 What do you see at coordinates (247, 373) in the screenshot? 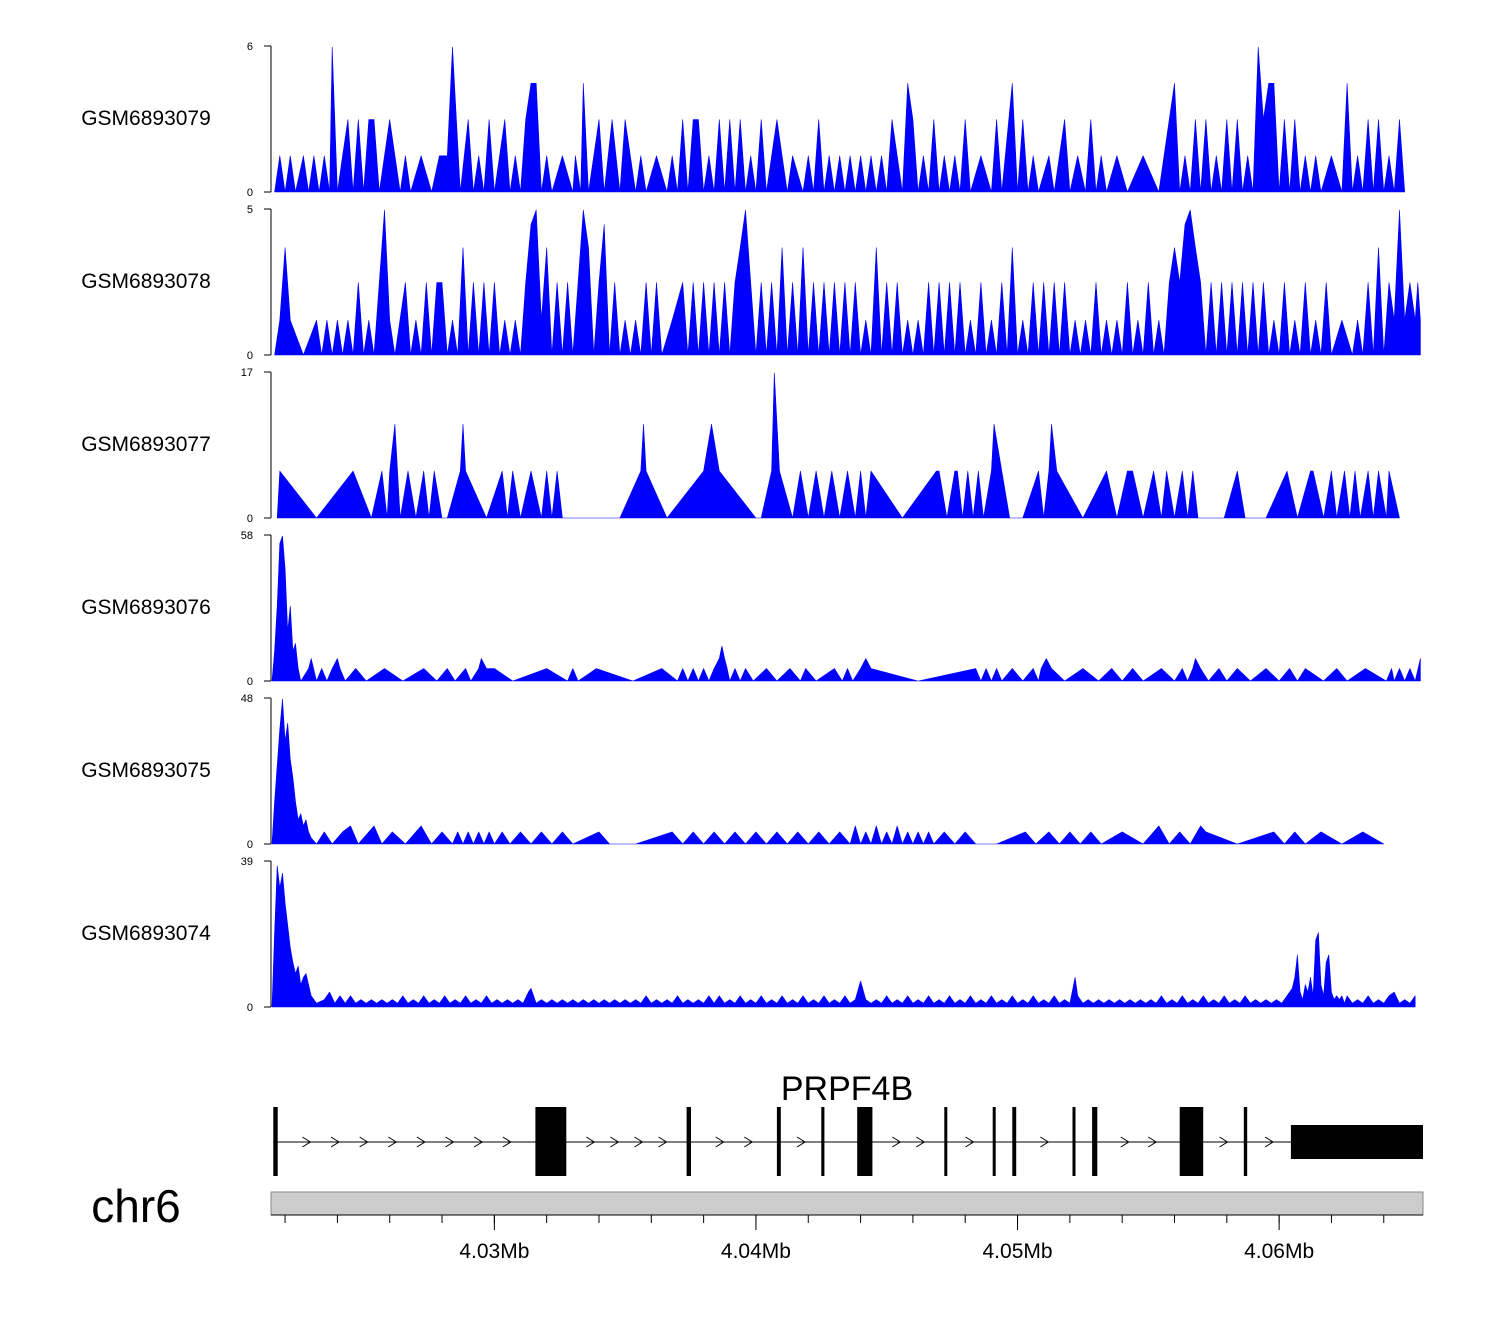
I see `y-tick-label: 17` at bounding box center [247, 373].